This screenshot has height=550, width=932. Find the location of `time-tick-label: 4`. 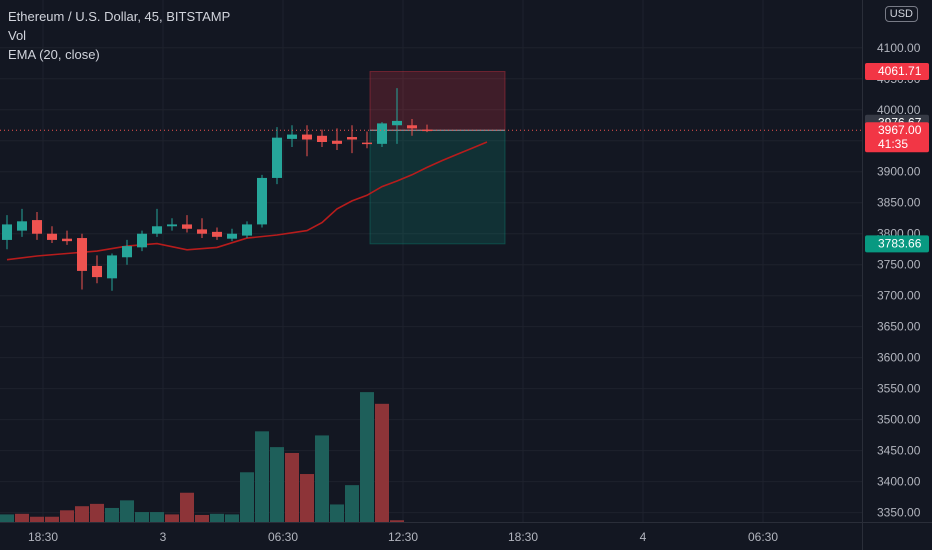

time-tick-label: 4 is located at coordinates (643, 537).